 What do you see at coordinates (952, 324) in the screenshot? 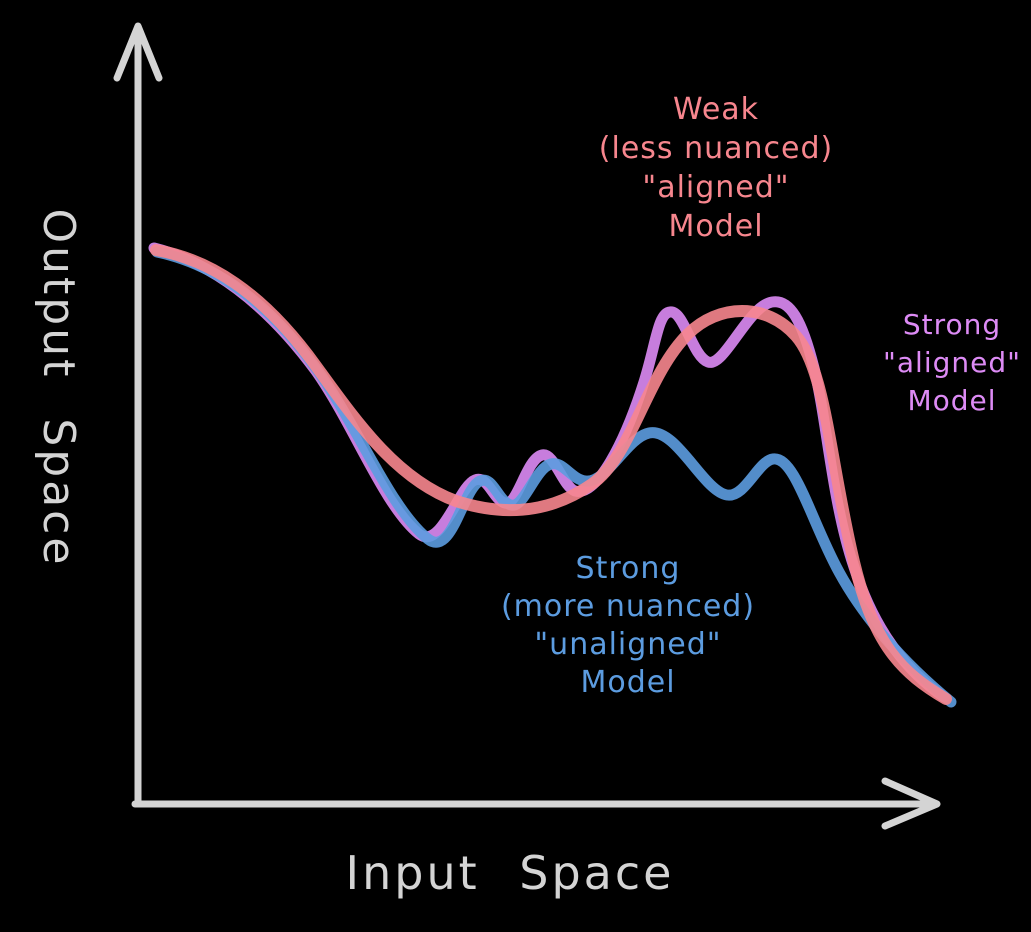
I see `strong-aligned-label-line-1: Strong` at bounding box center [952, 324].